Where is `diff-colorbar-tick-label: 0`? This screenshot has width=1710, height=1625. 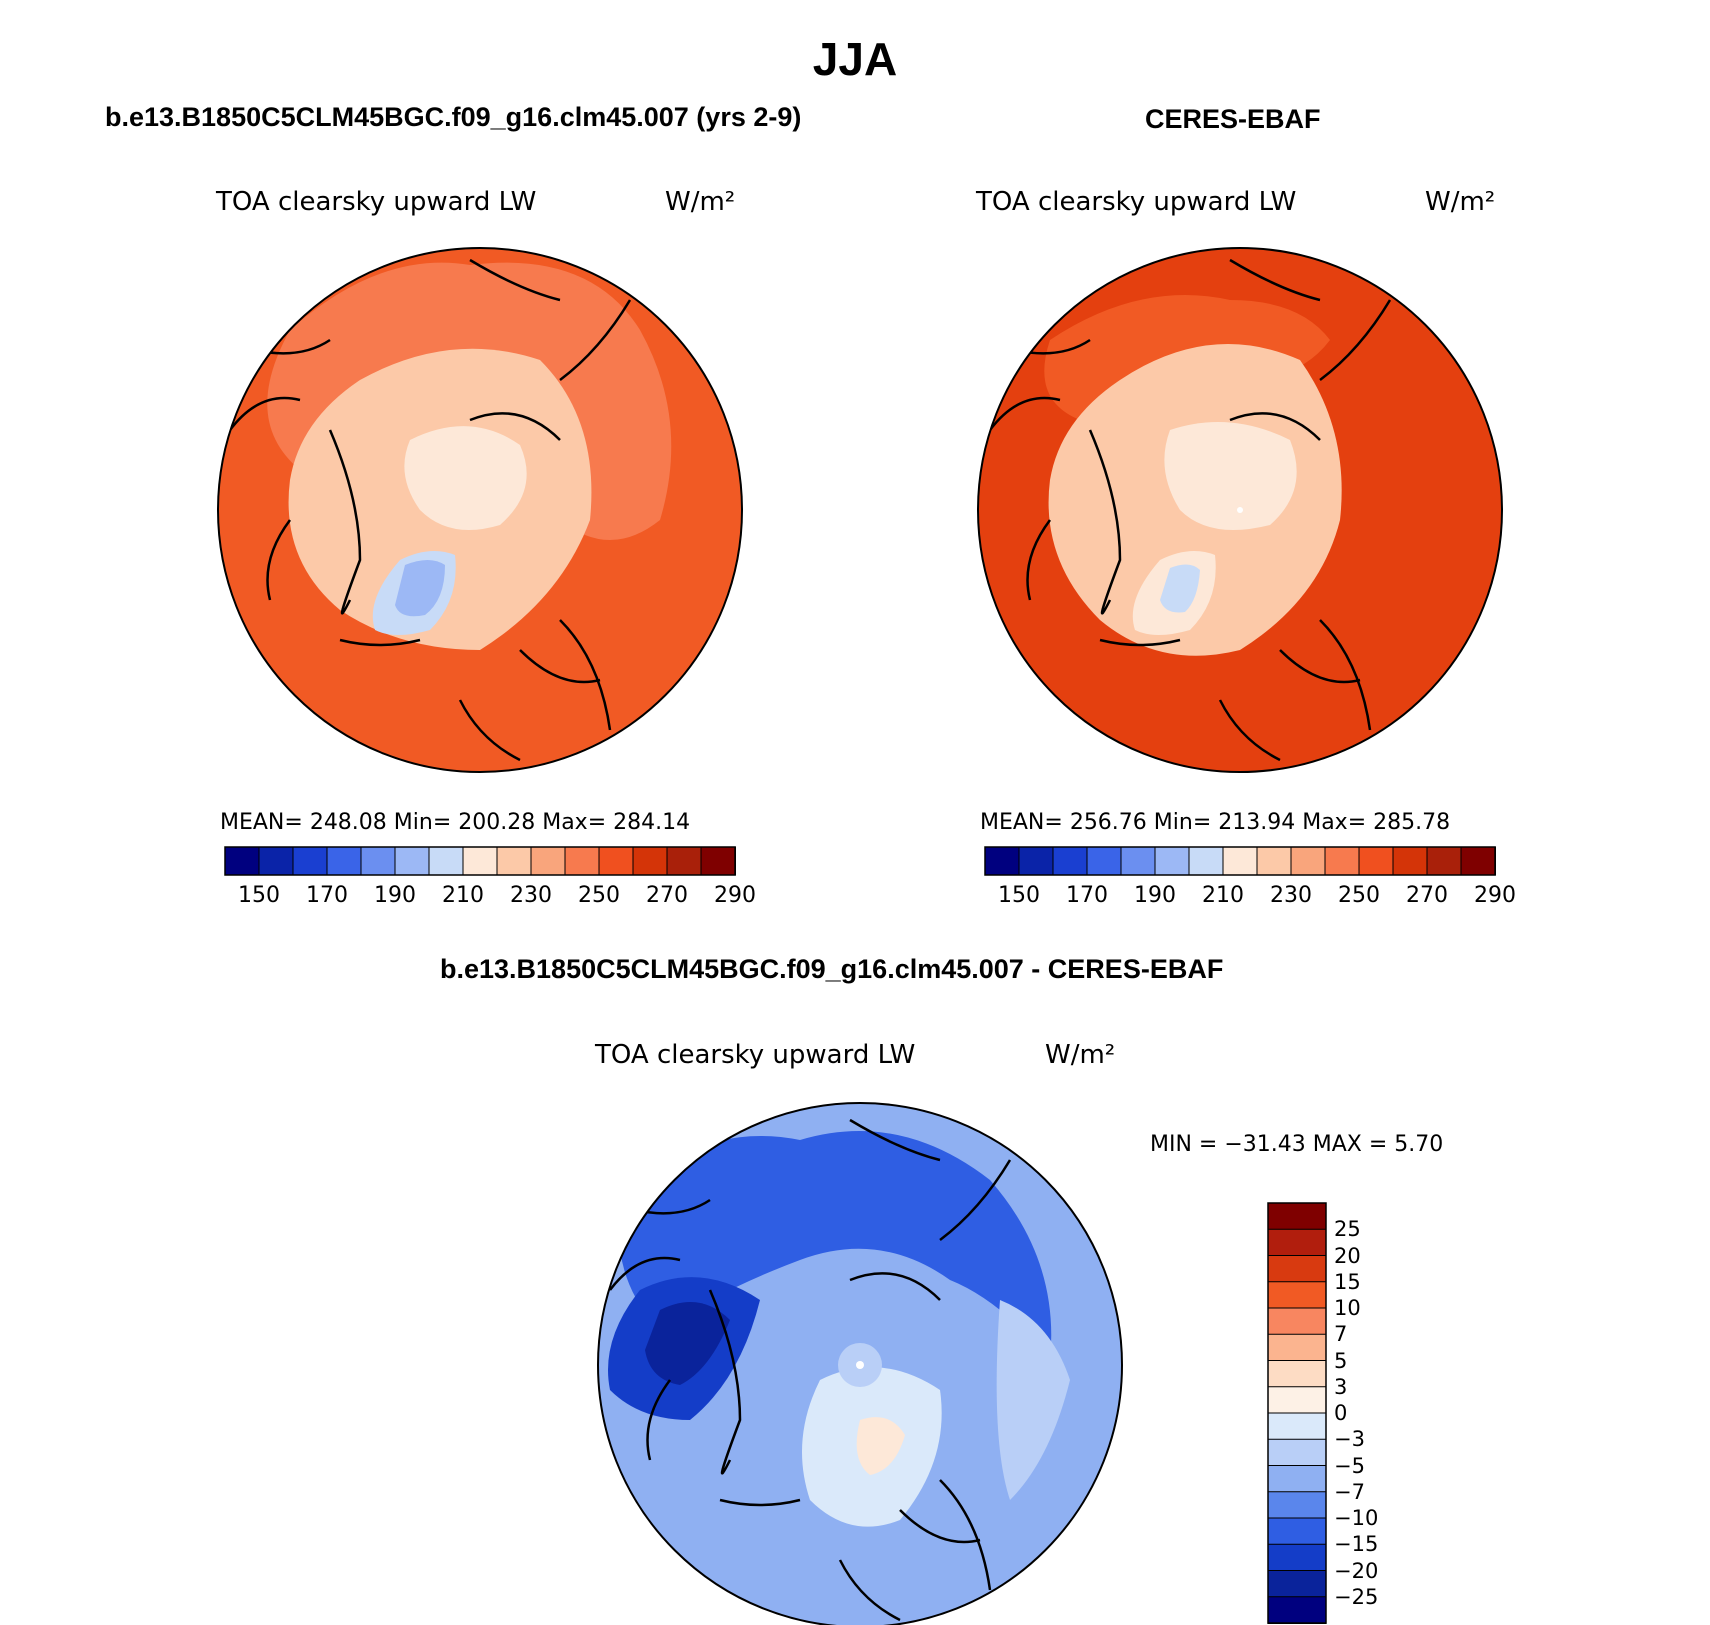
diff-colorbar-tick-label: 0 is located at coordinates (1341, 1413).